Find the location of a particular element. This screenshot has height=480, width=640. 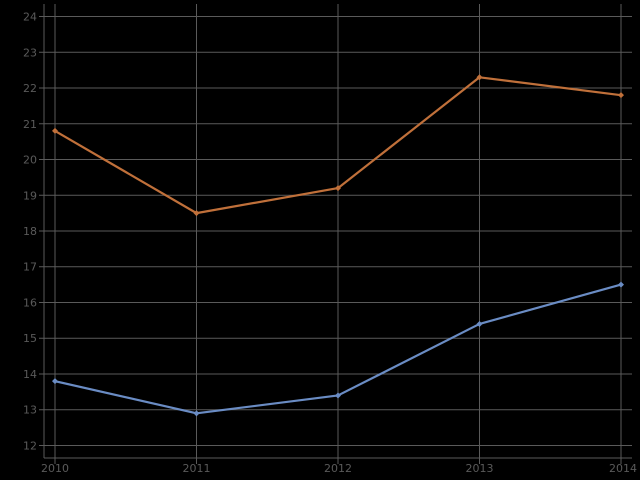

x-tick-label: 2012 is located at coordinates (338, 468).